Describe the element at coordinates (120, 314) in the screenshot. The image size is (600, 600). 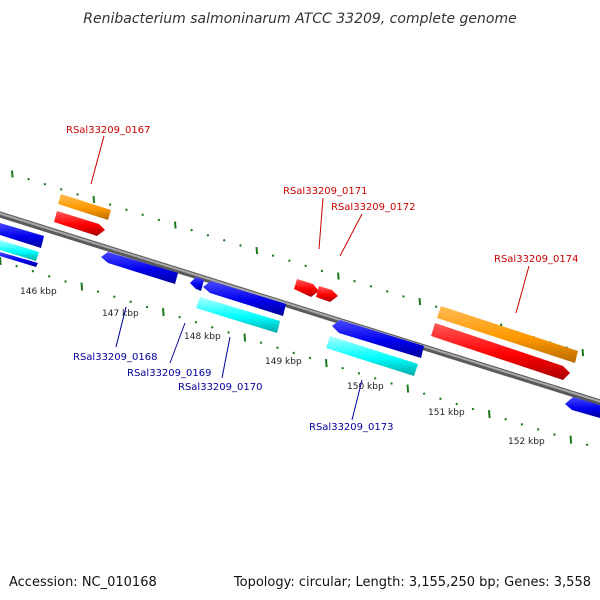
I see `scale-label-147: 147 kbp` at that location.